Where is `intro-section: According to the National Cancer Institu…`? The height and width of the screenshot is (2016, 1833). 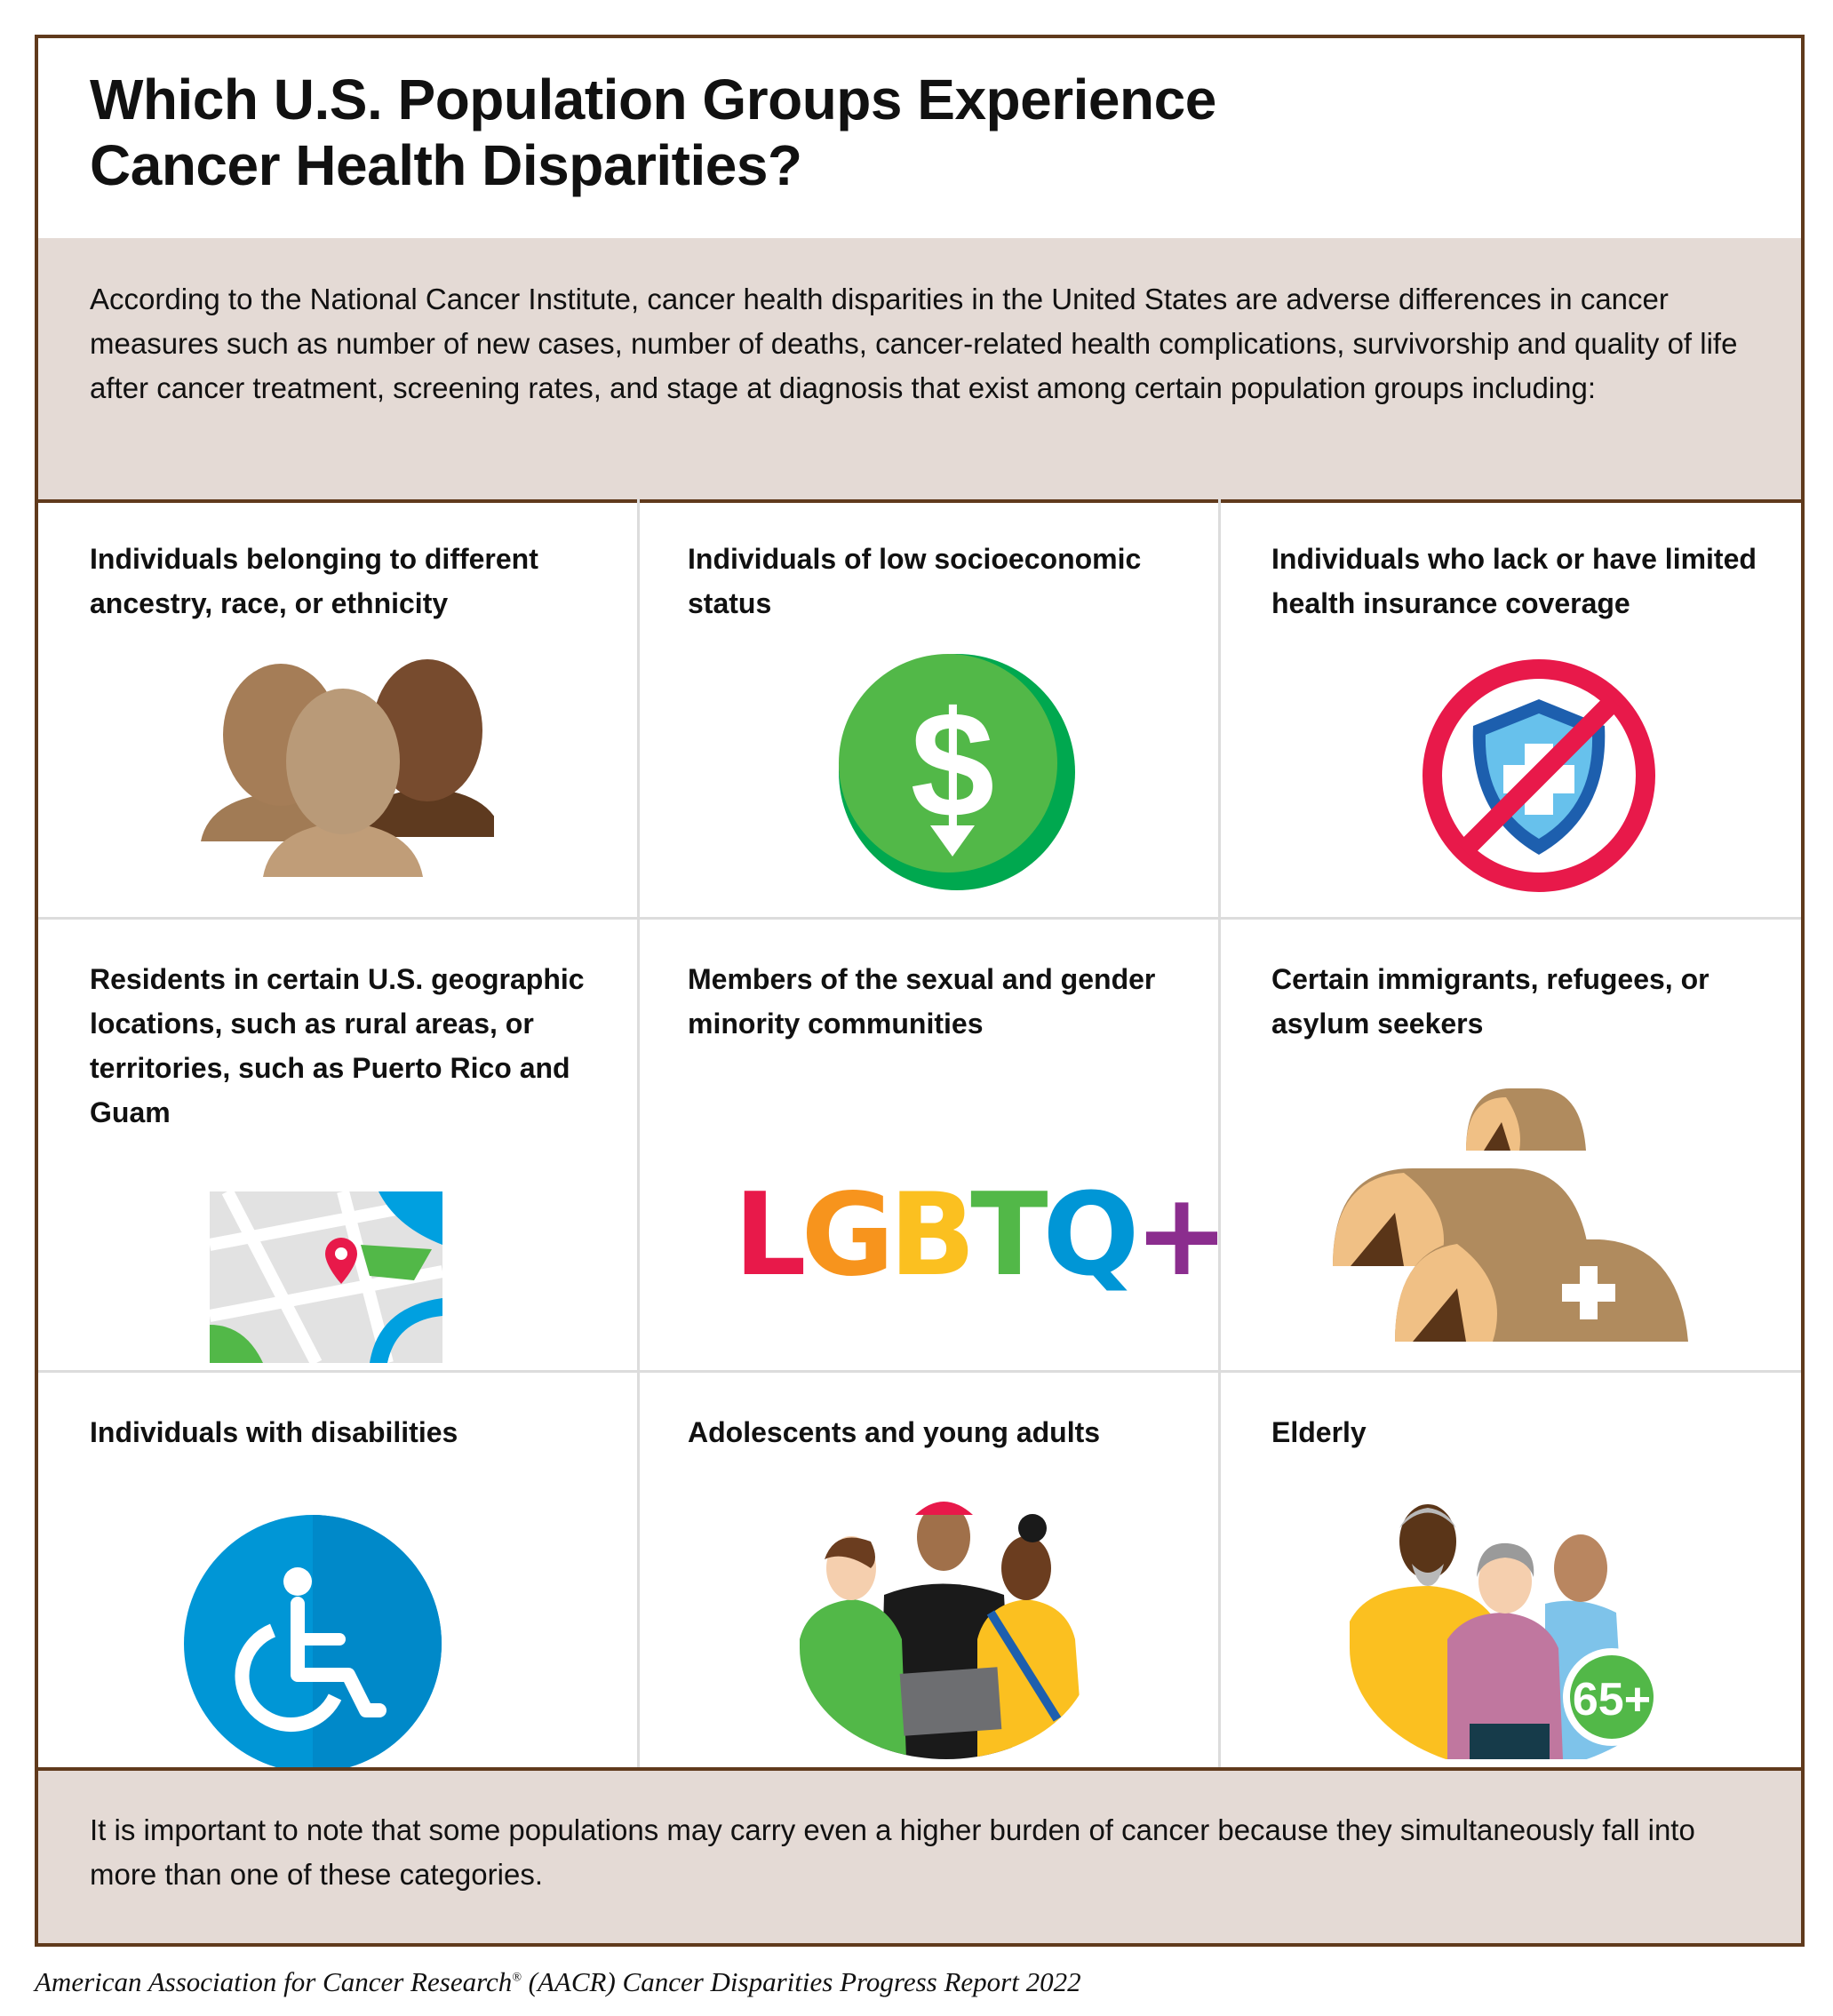 intro-section: According to the National Cancer Institu… is located at coordinates (920, 371).